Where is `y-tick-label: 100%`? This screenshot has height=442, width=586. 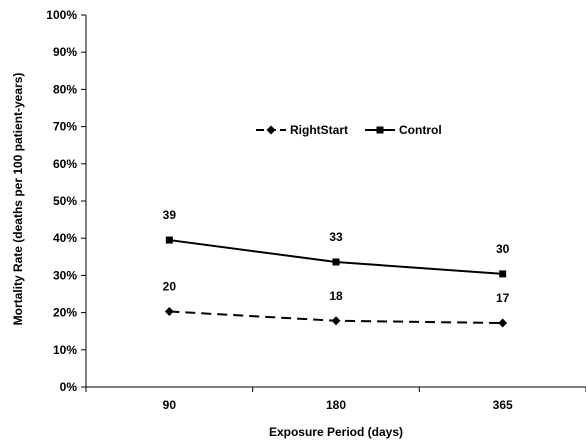 y-tick-label: 100% is located at coordinates (61, 15).